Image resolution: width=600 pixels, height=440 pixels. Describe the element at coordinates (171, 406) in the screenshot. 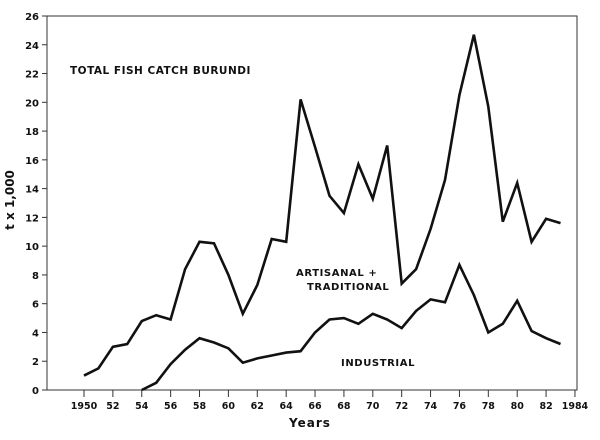

I see `x-tick-label: 56` at that location.